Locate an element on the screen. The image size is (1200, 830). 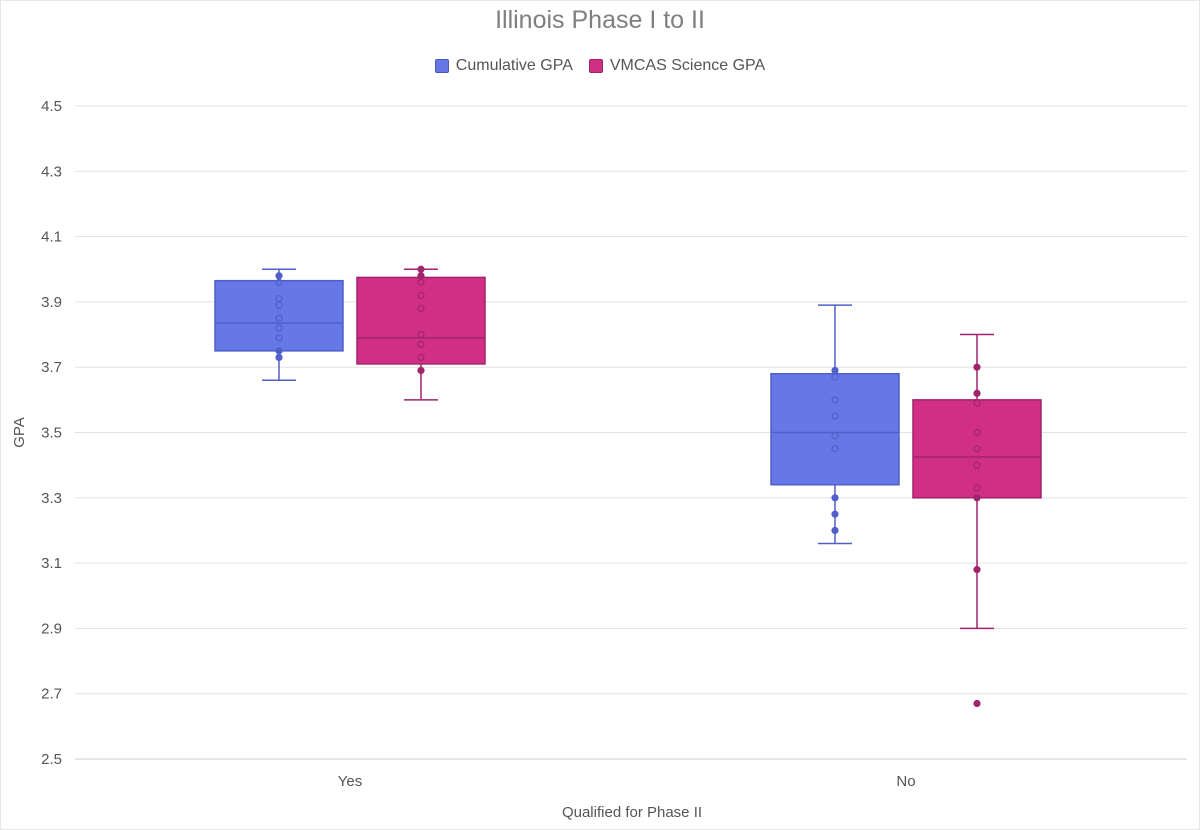
y-tick-label: 4.5 is located at coordinates (51, 106).